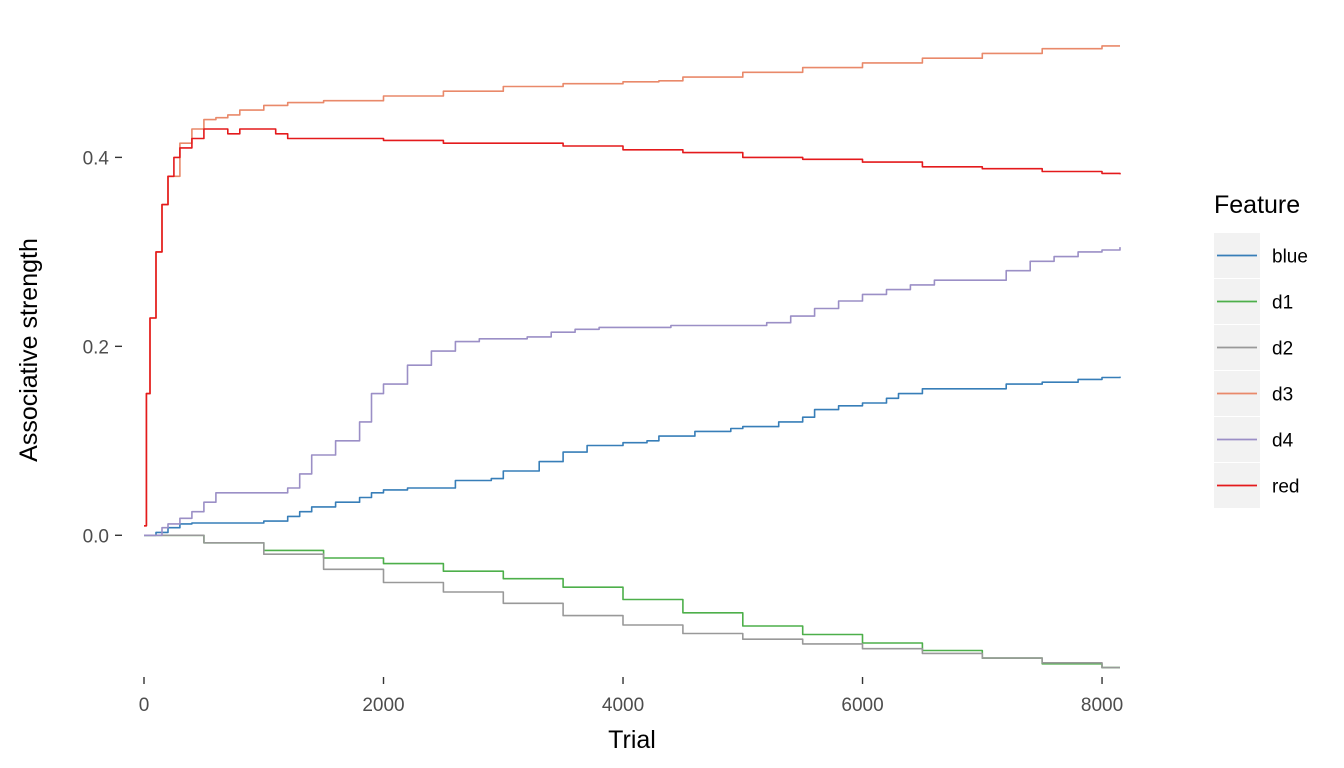 This screenshot has height=768, width=1344. I want to click on y-tick-label: 0.2, so click(96, 347).